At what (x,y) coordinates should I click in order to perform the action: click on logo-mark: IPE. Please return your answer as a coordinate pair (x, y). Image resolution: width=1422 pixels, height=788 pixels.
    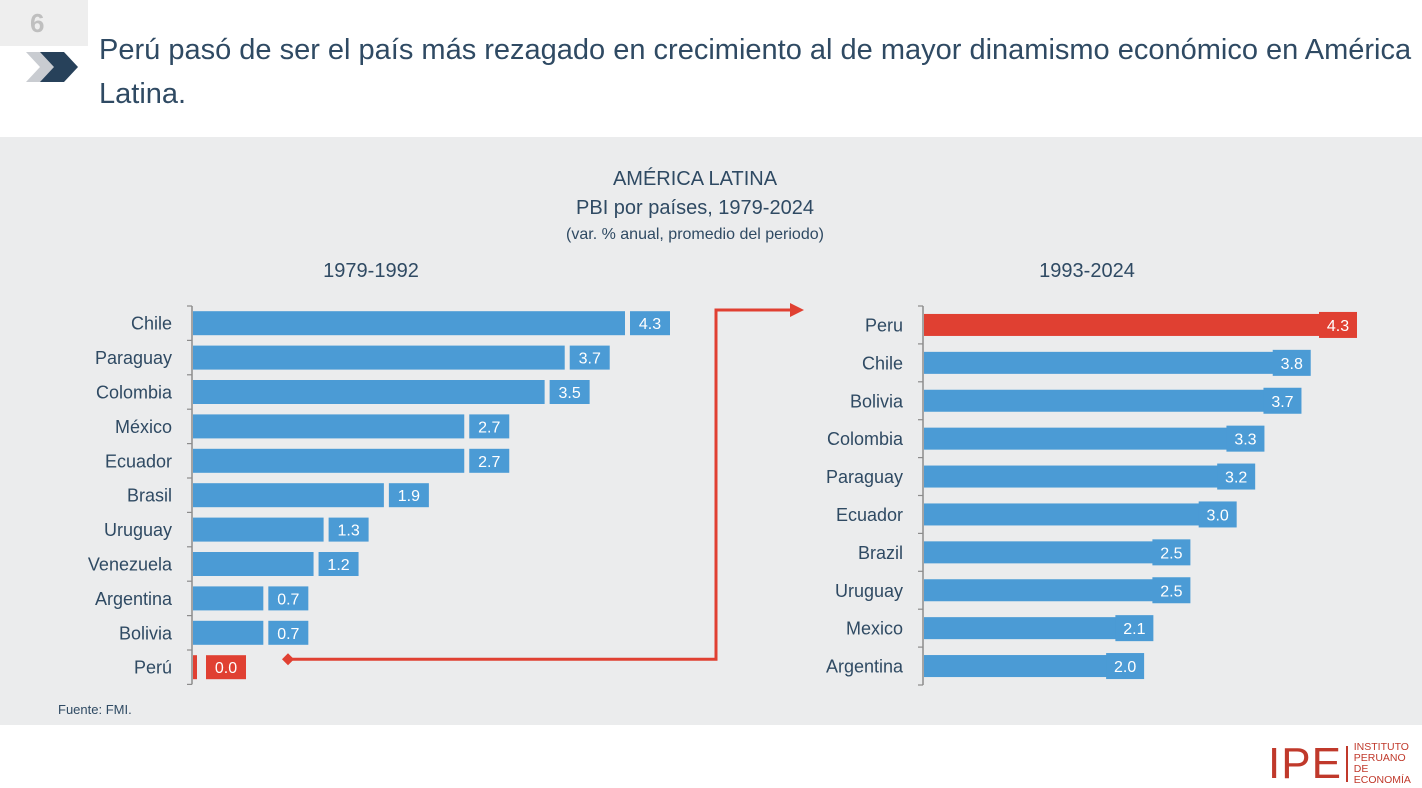
    Looking at the image, I should click on (1305, 763).